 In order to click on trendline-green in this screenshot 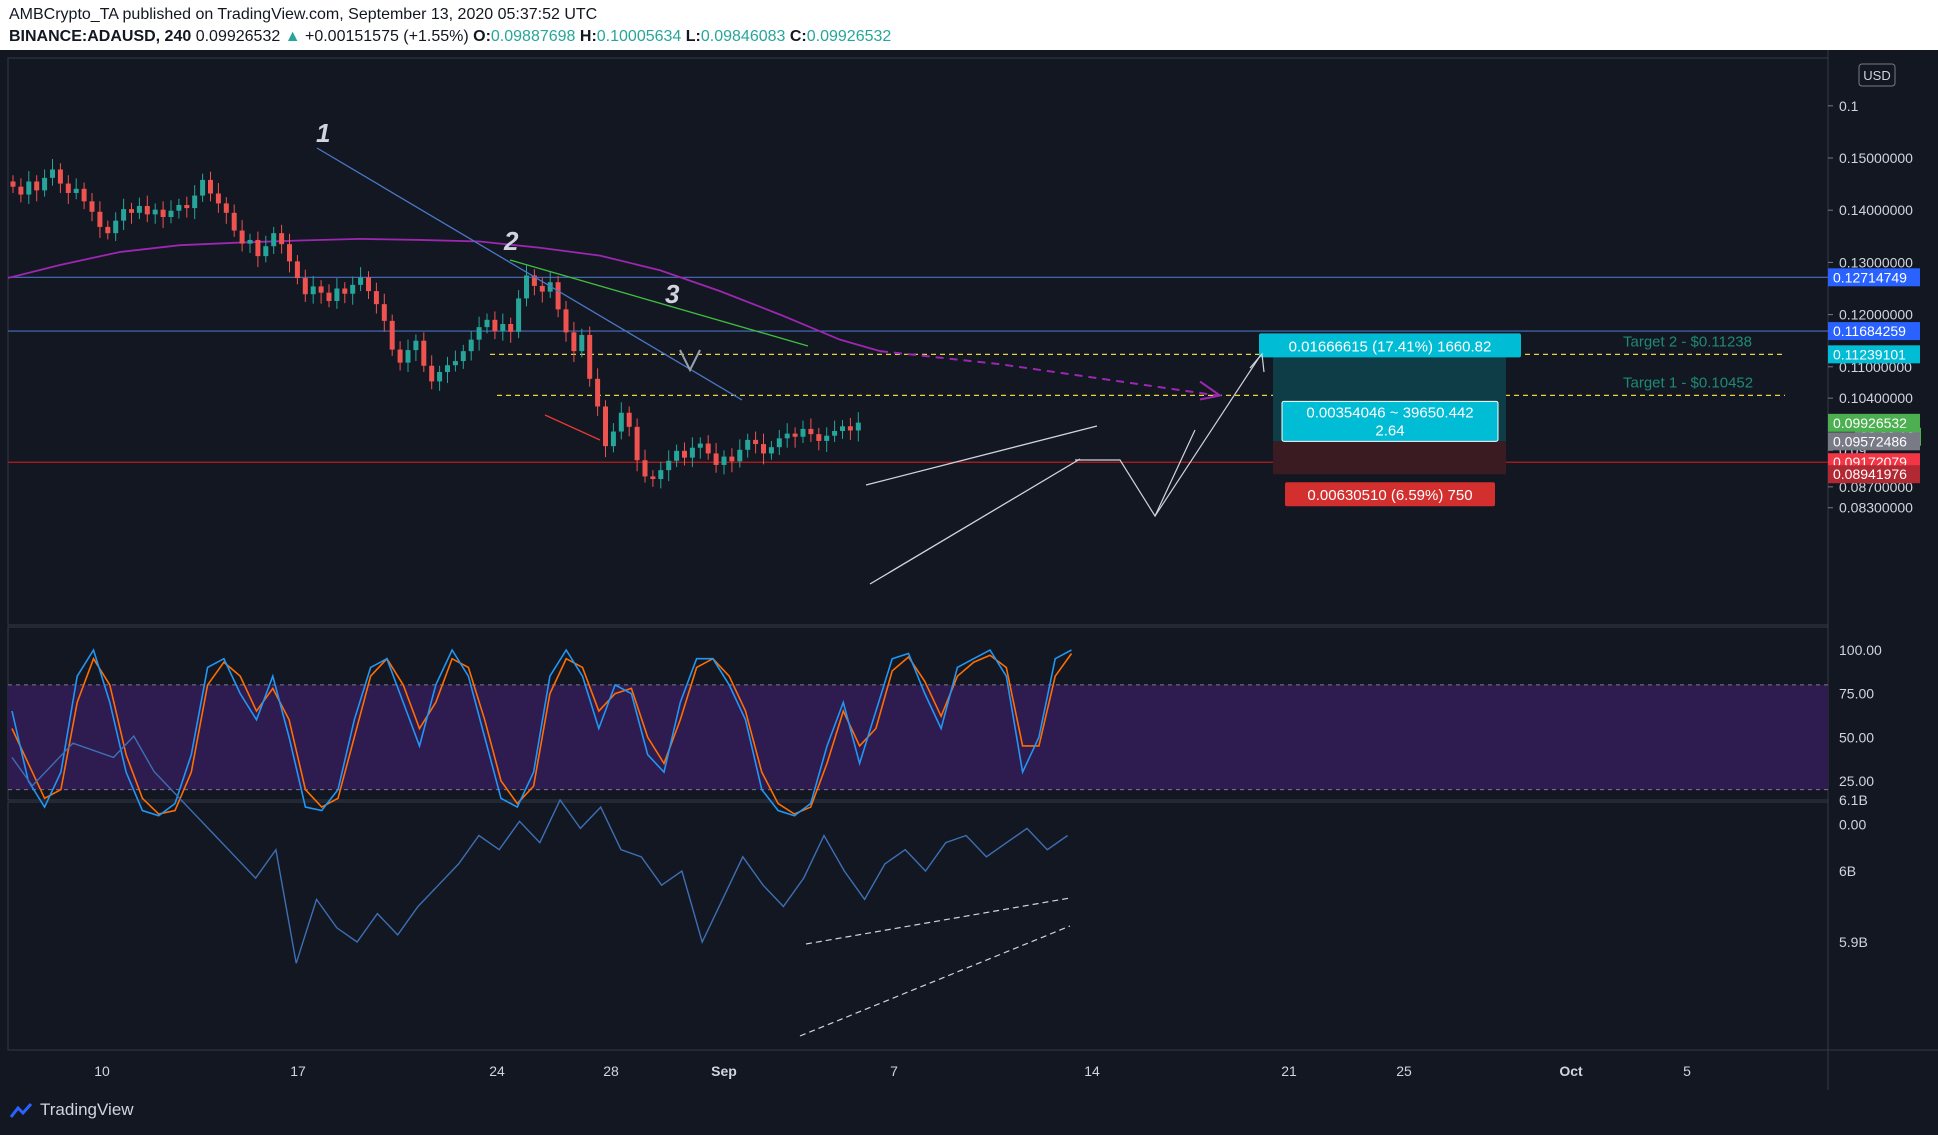, I will do `click(659, 303)`.